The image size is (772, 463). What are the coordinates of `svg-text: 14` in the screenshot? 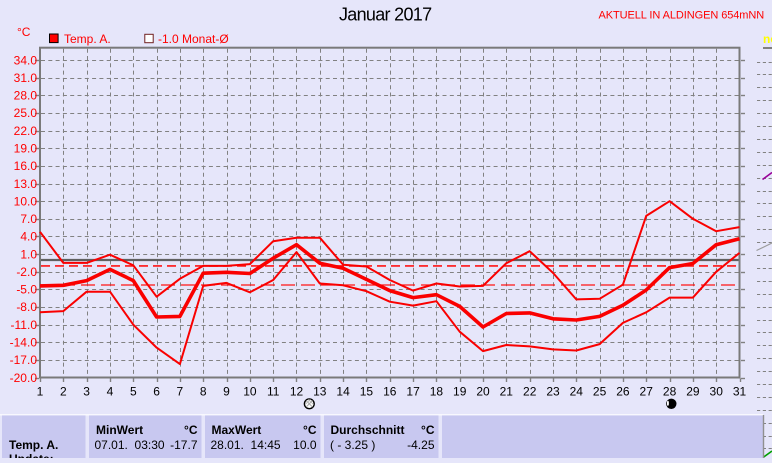 It's located at (343, 391).